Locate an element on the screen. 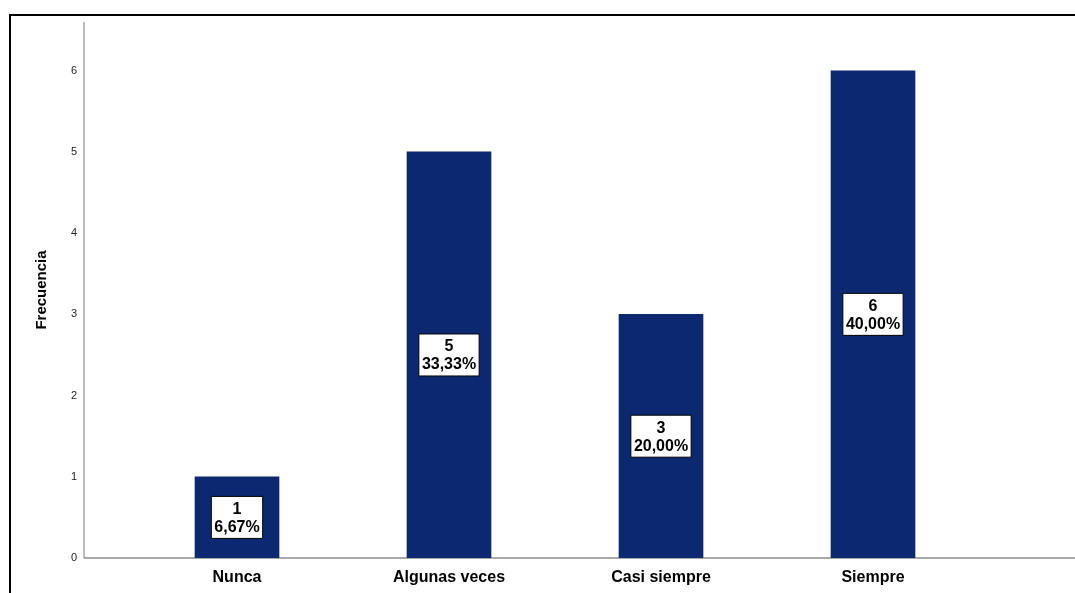 Image resolution: width=1075 pixels, height=593 pixels. y-tick-label: 5 is located at coordinates (73, 150).